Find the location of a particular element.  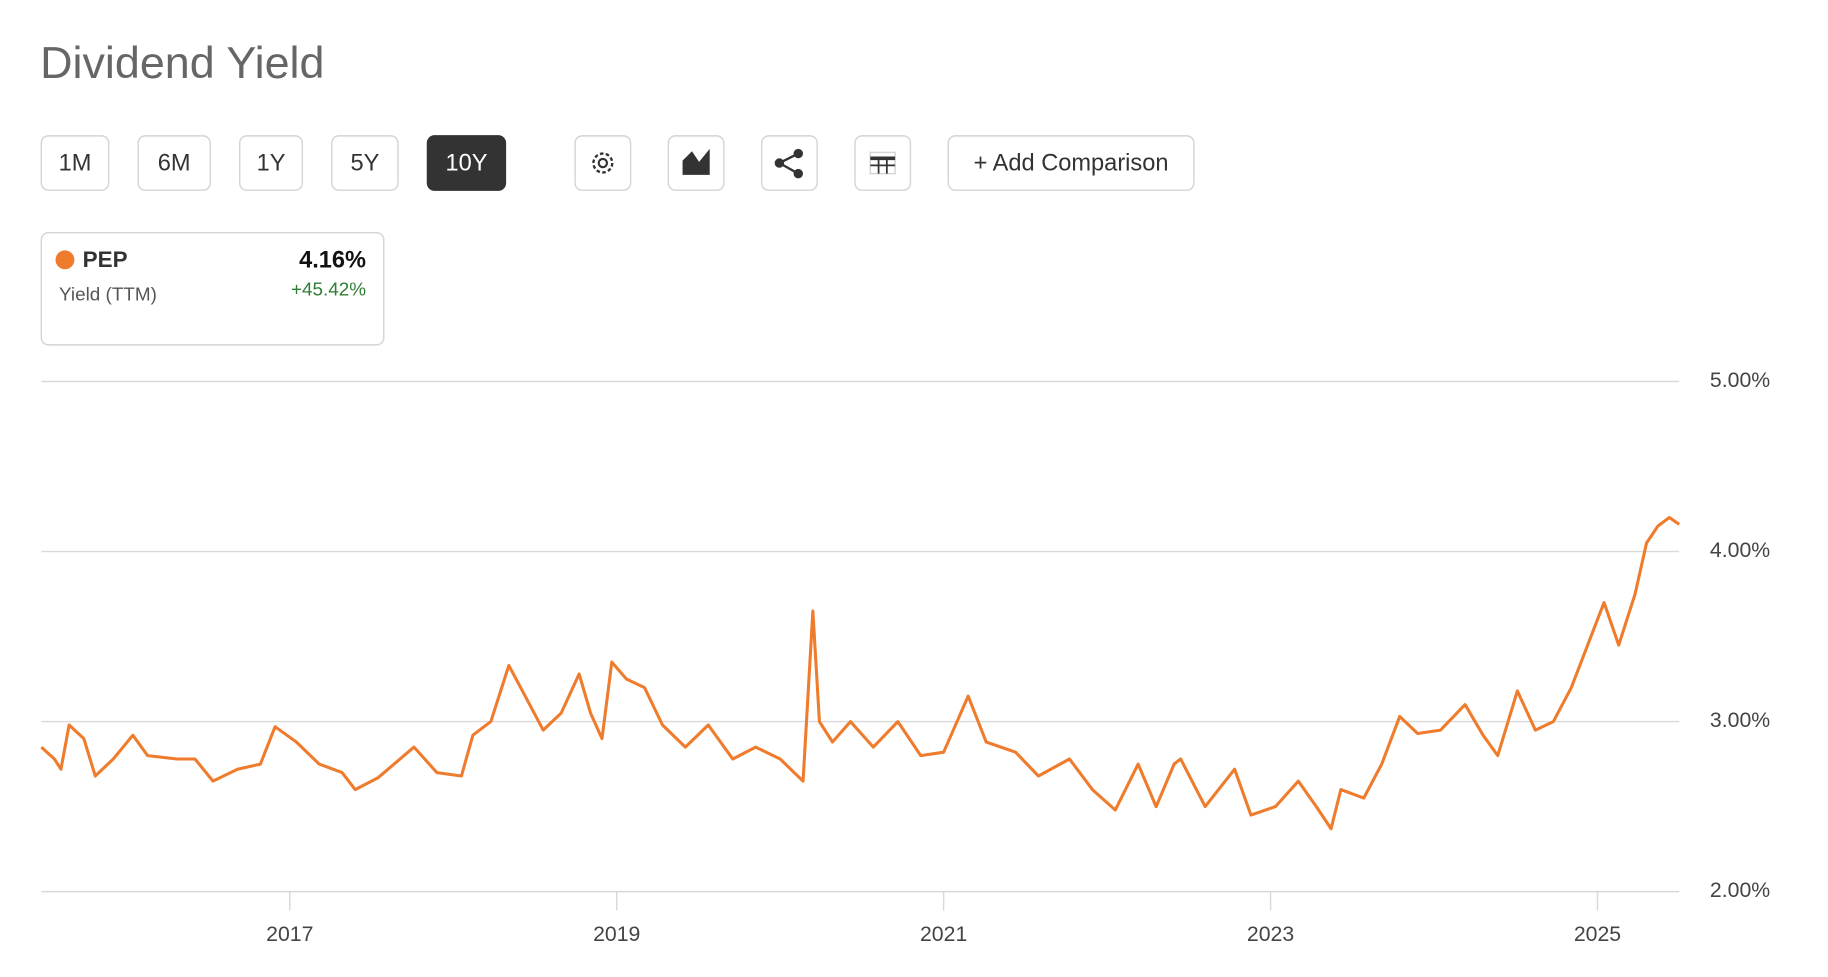

legend-name: PEP is located at coordinates (105, 259).